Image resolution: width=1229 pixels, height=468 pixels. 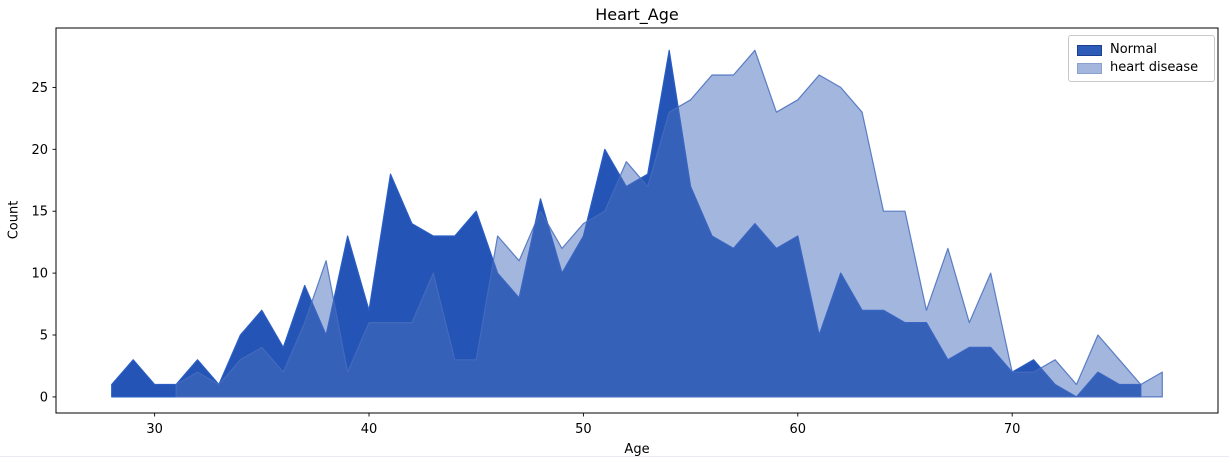 I want to click on y-tick-label: 5, so click(x=44, y=336).